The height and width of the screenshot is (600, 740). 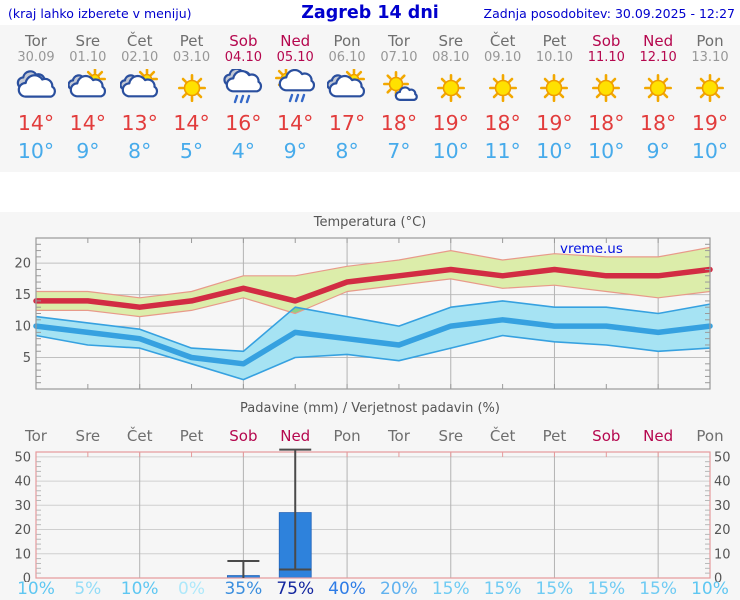 I want to click on day-date: 10.10, so click(x=554, y=57).